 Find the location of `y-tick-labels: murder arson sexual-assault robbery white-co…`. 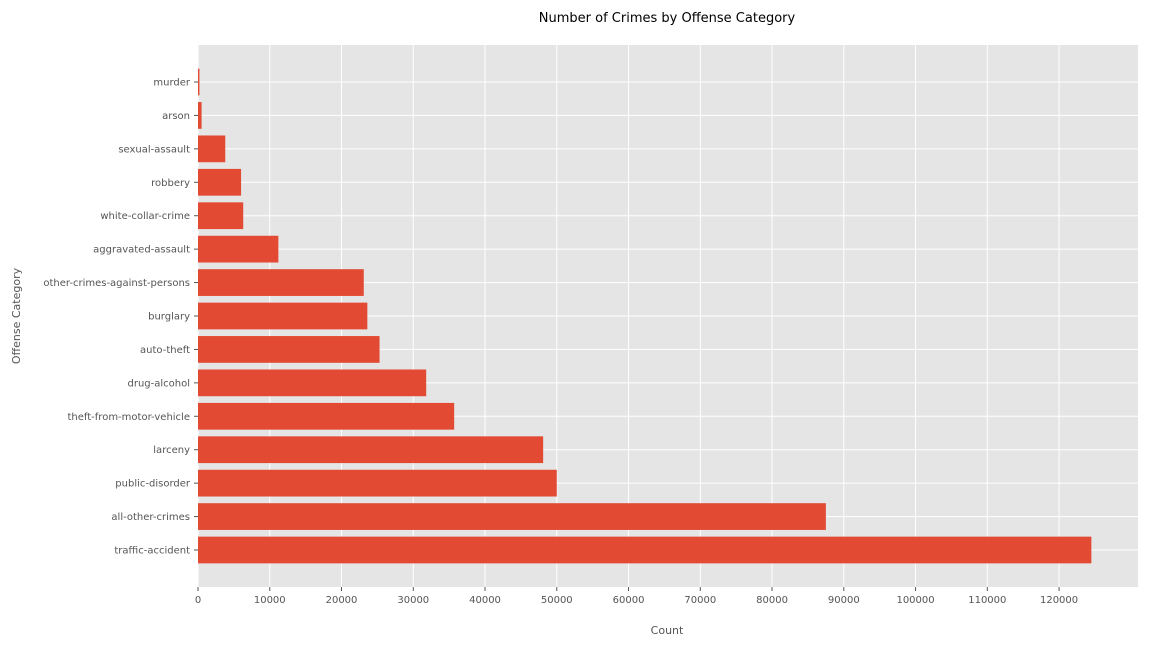

y-tick-labels: murder arson sexual-assault robbery white-co… is located at coordinates (120, 317).